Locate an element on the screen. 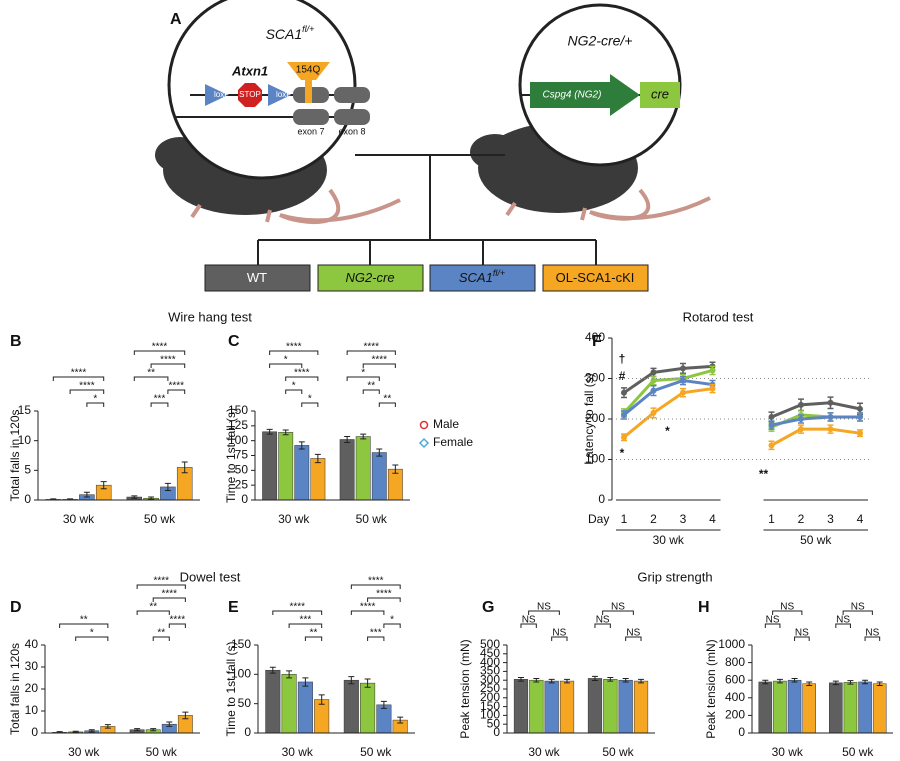 This screenshot has height=761, width=900. cre-label: cre is located at coordinates (660, 93).